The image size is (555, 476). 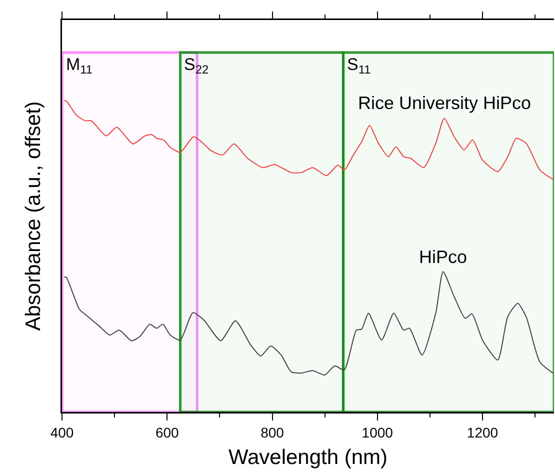 I want to click on x-tick-label: 1000, so click(x=378, y=432).